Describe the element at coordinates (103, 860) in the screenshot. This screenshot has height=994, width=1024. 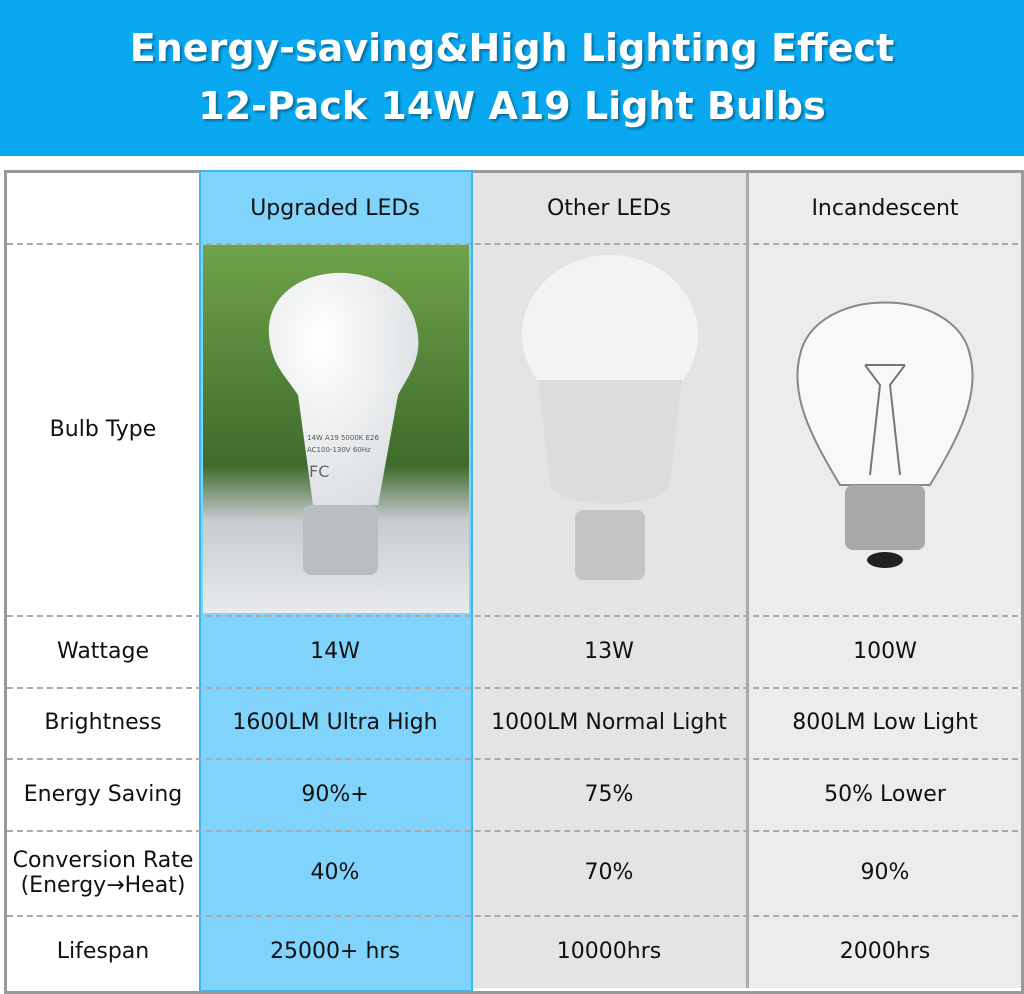
I see `row-label-line: Conversion Rate` at that location.